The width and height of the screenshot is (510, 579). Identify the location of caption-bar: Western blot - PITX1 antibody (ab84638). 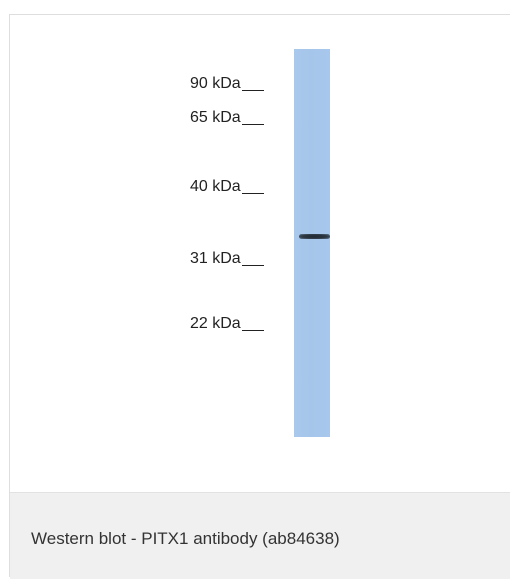
(260, 535).